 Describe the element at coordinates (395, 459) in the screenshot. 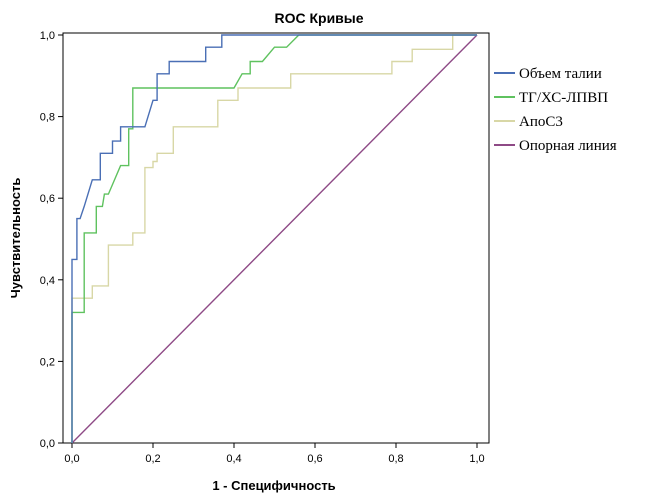

I see `x-tick-label: 0,8` at that location.